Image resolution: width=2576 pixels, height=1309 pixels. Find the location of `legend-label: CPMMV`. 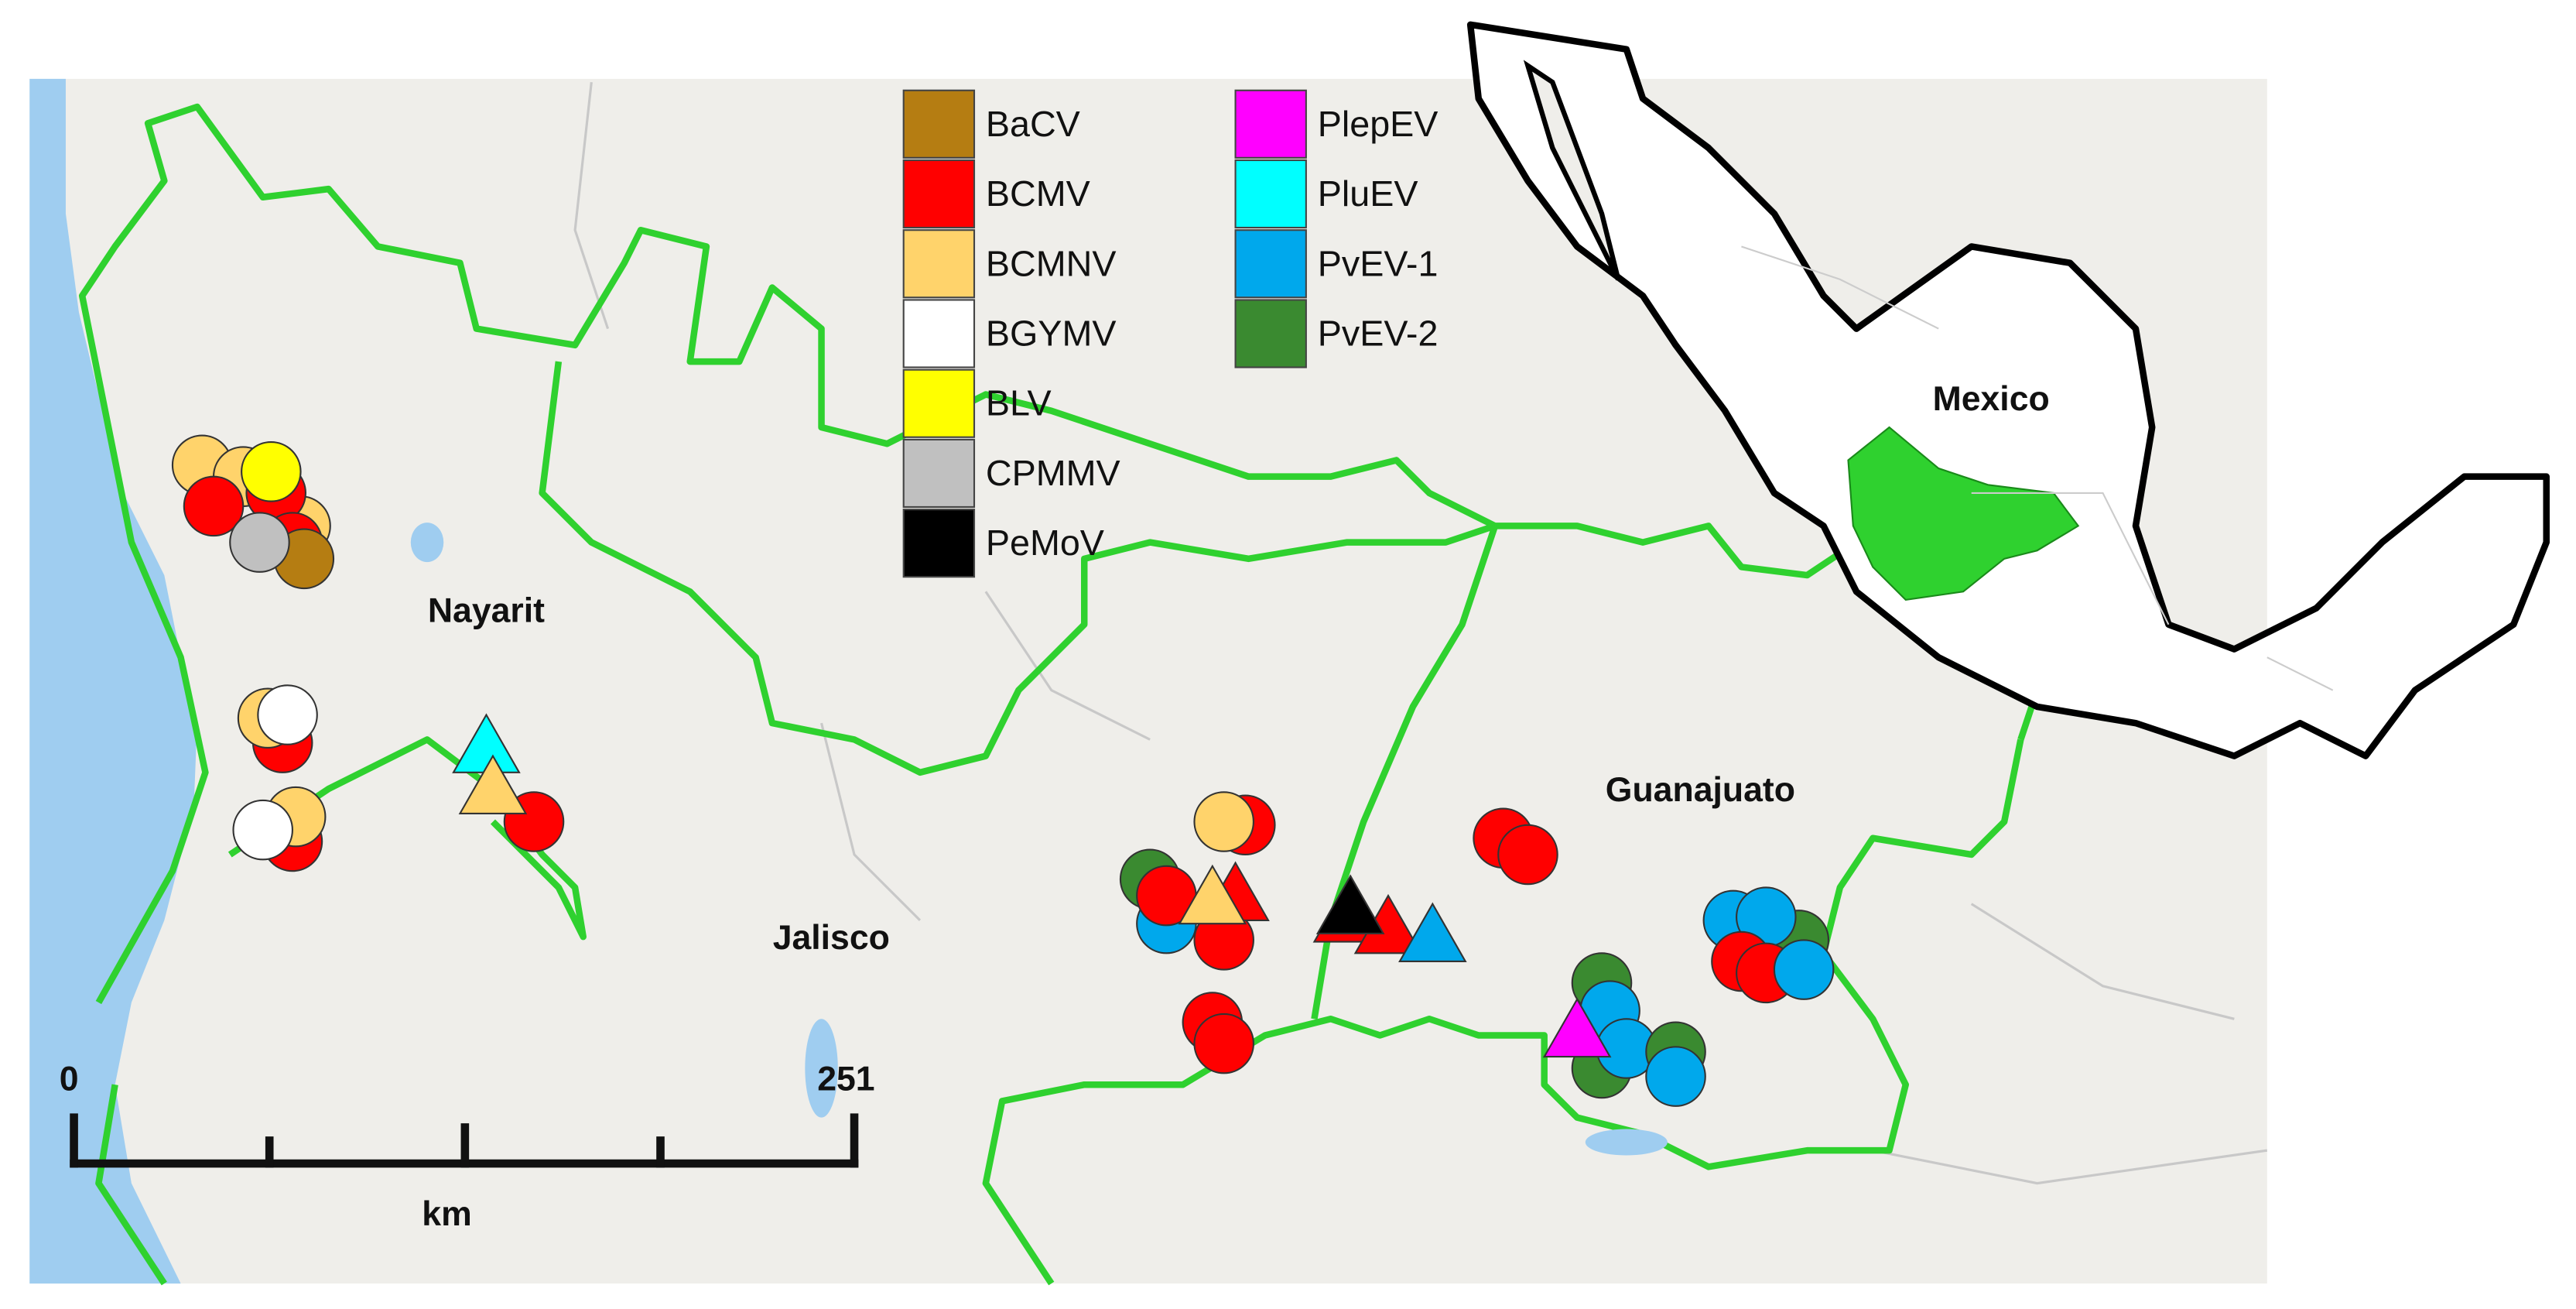

legend-label: CPMMV is located at coordinates (1053, 473).